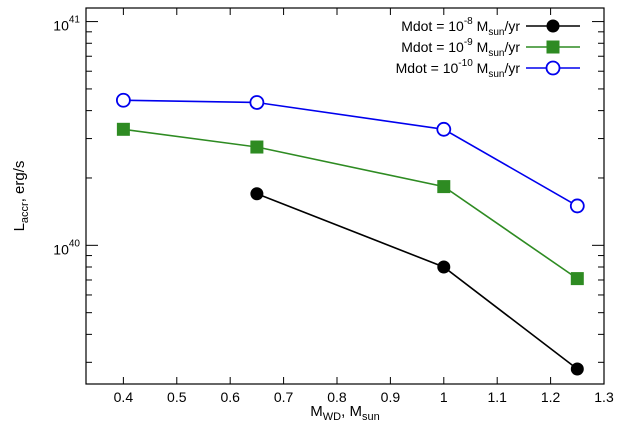 The height and width of the screenshot is (432, 634). I want to click on y-label-base: L, so click(19, 227).